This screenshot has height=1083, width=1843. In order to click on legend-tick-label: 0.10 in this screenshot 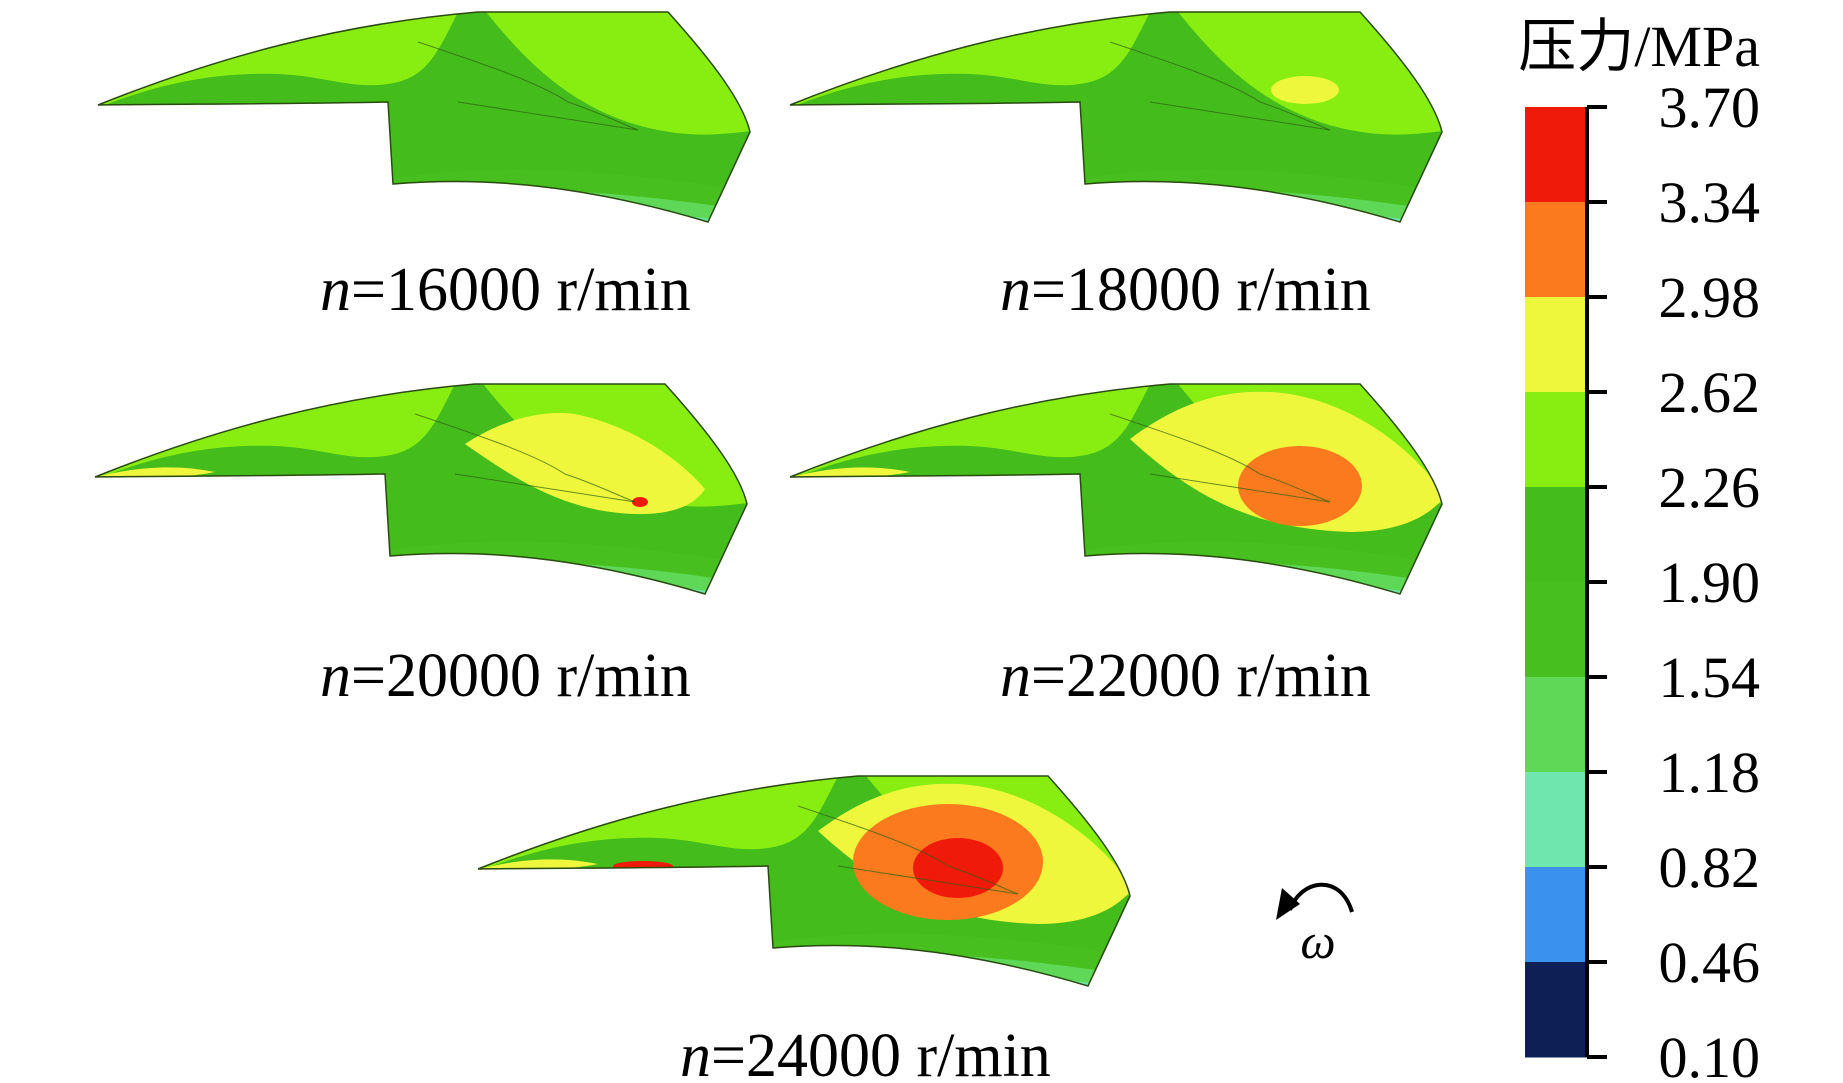, I will do `click(1710, 1054)`.